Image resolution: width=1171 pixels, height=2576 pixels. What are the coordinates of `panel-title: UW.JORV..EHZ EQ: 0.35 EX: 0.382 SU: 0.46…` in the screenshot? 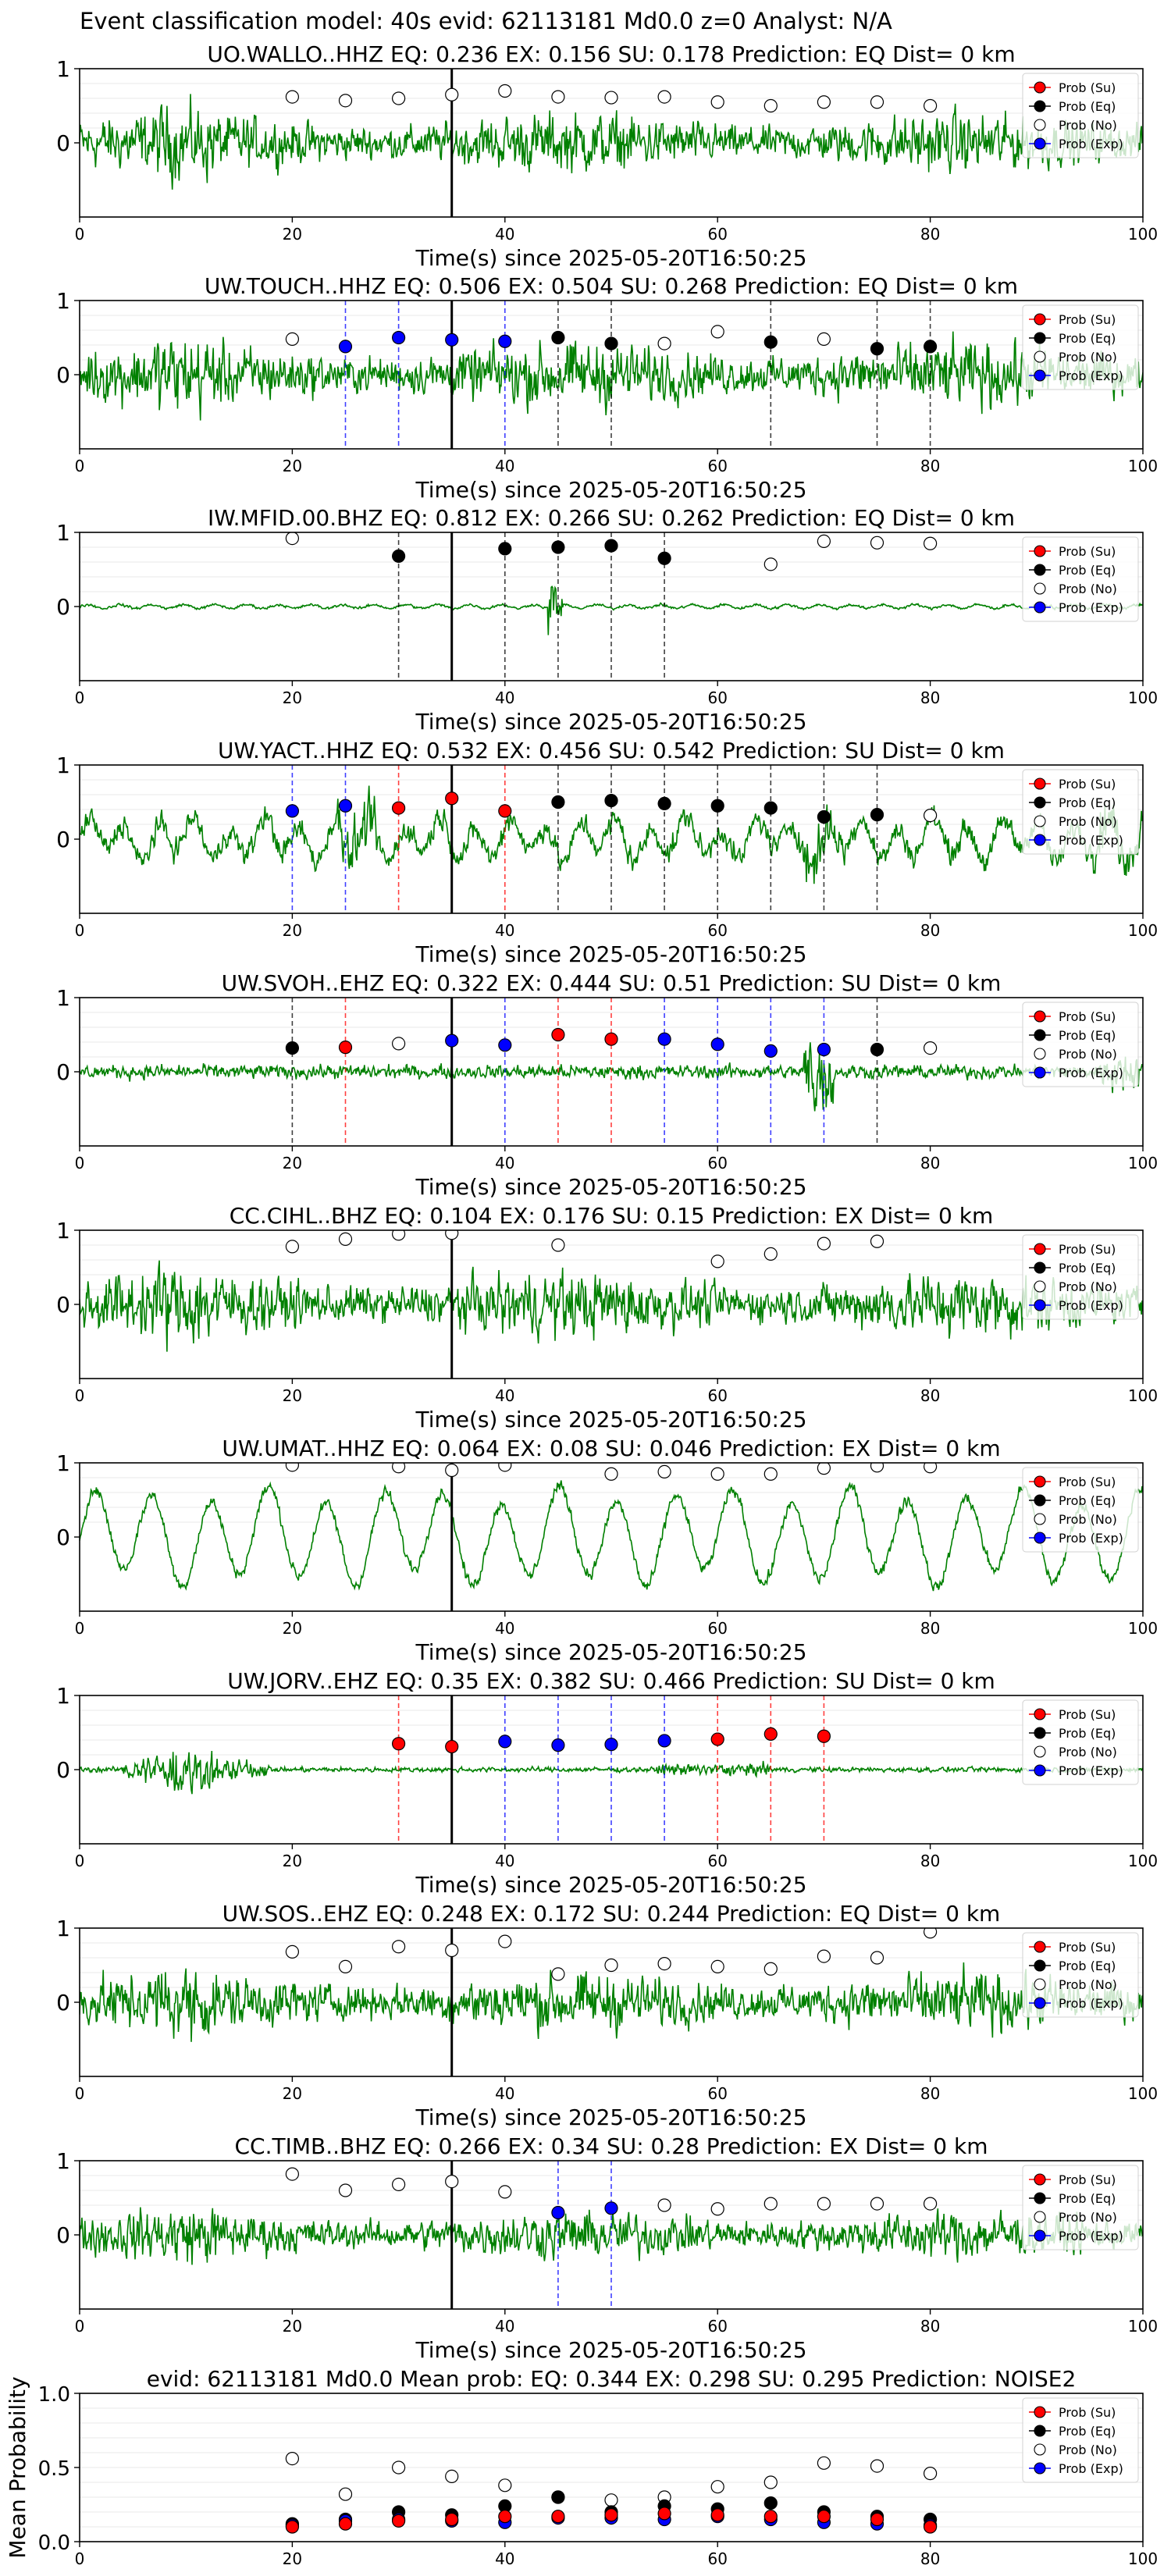 It's located at (611, 1681).